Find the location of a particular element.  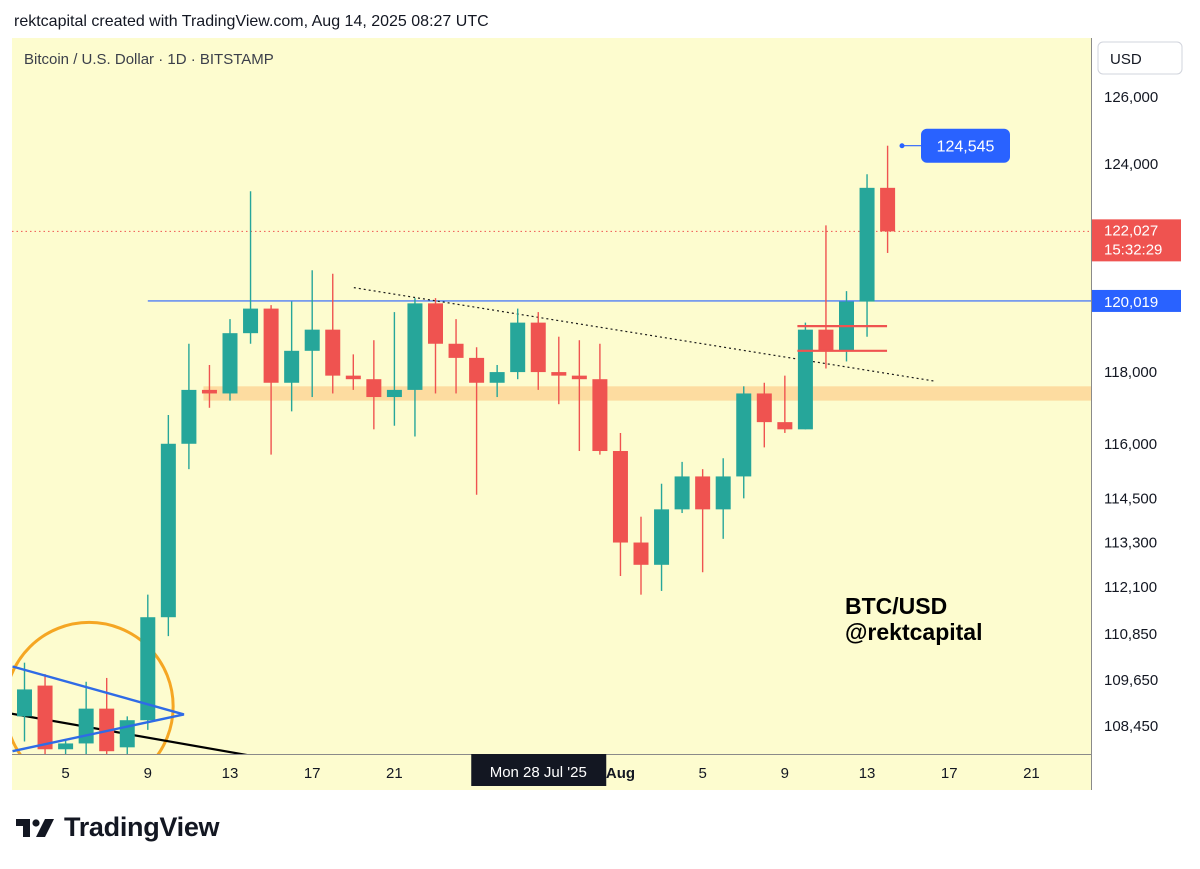

crosshair-date-label: Mon 28 Jul '25 is located at coordinates (538, 772).